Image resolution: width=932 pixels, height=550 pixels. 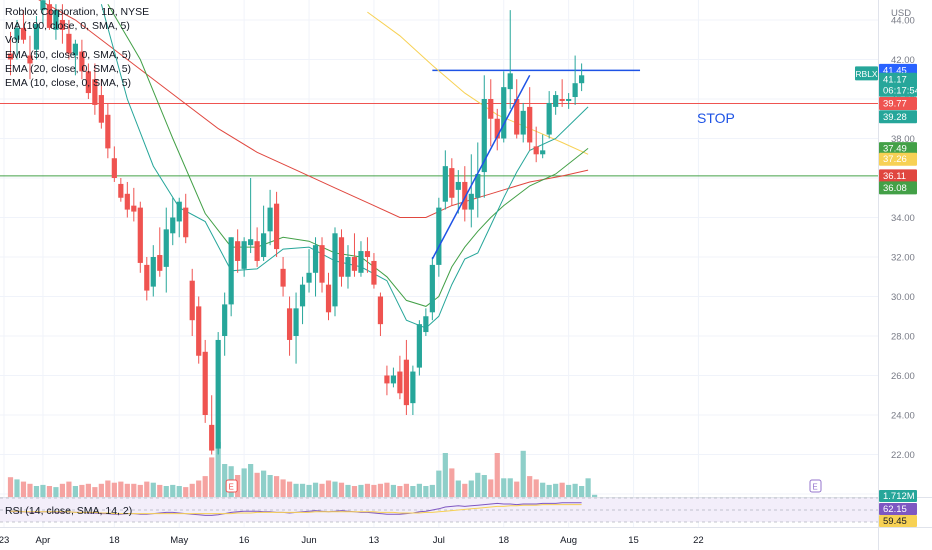 I want to click on x-tick-label: 23, so click(x=4, y=540).